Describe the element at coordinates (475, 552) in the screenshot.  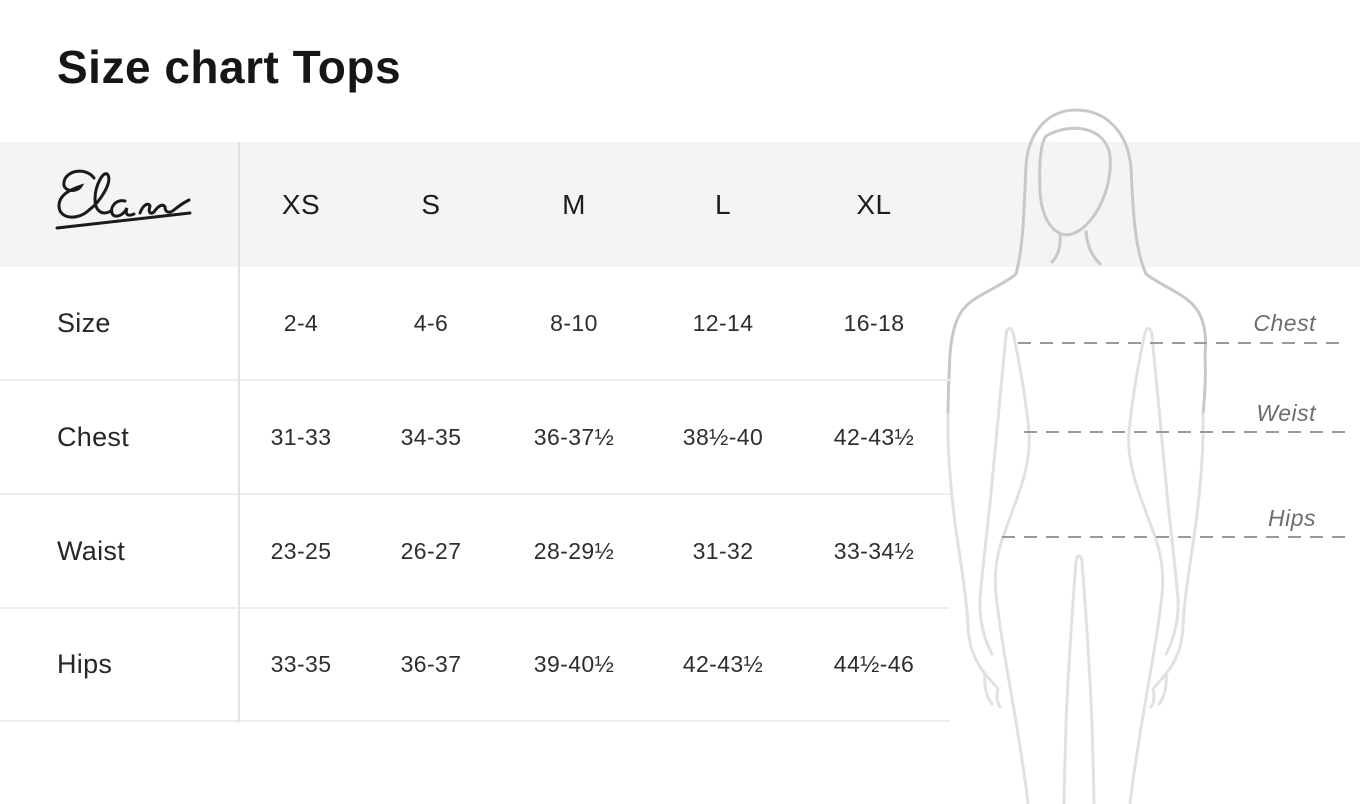
I see `table-row-waist: Waist 23-25 26-27 28-29½ 31-32 33-34½` at that location.